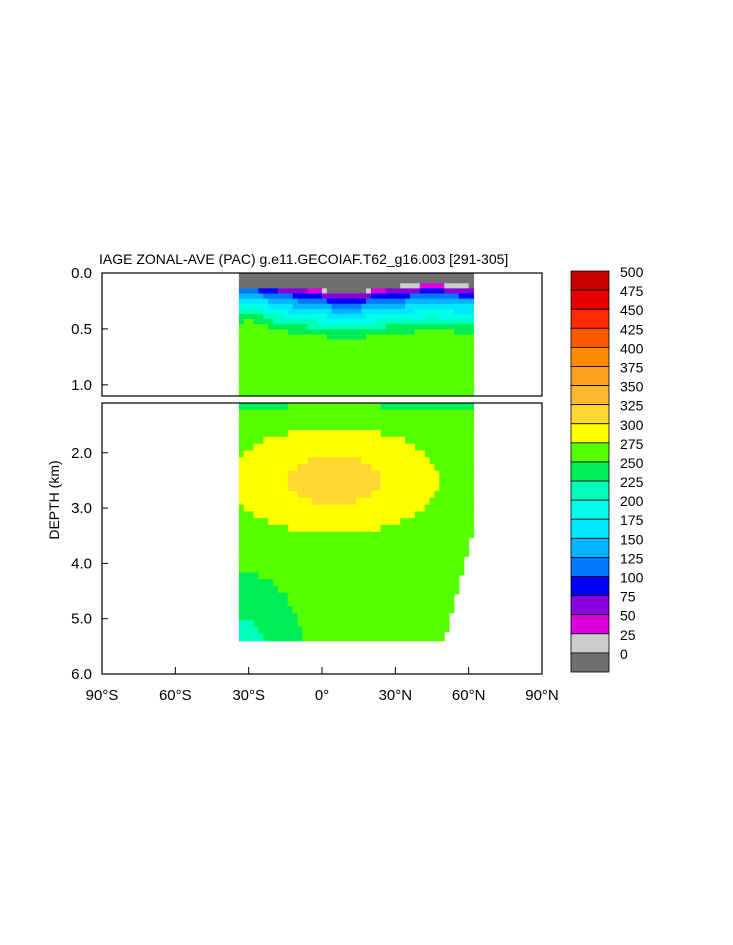 This screenshot has height=945, width=733. Describe the element at coordinates (632, 444) in the screenshot. I see `colorbar-label: 275` at that location.